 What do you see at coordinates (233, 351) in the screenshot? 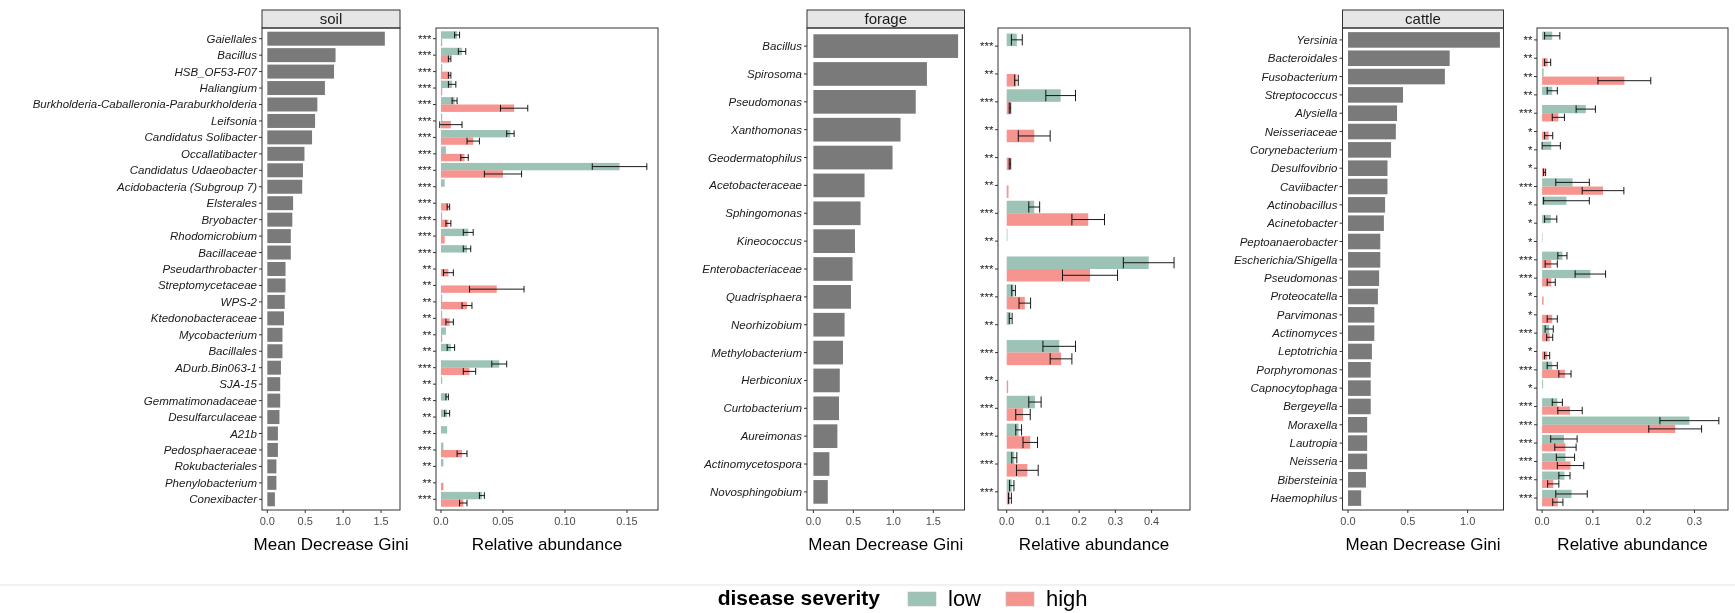
I see `y-tick-label: Bacillales` at bounding box center [233, 351].